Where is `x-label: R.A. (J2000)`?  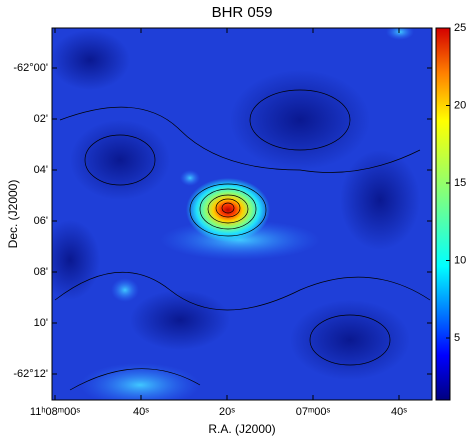
x-label: R.A. (J2000) is located at coordinates (241, 429).